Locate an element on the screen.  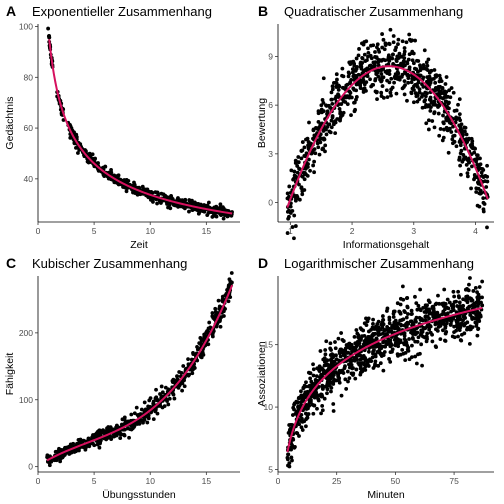
panel-c-points is located at coordinates (139, 369).